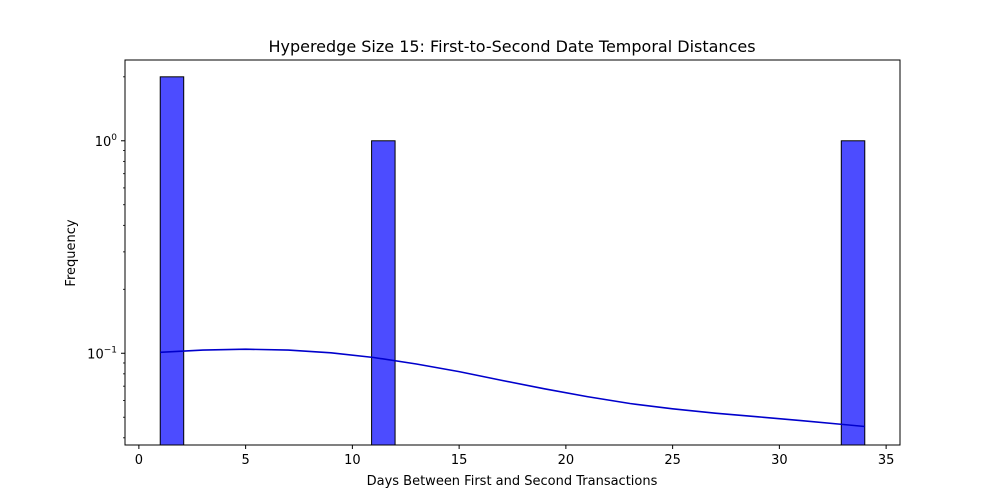 The width and height of the screenshot is (1000, 500). I want to click on y-axis-label: Frequency, so click(71, 252).